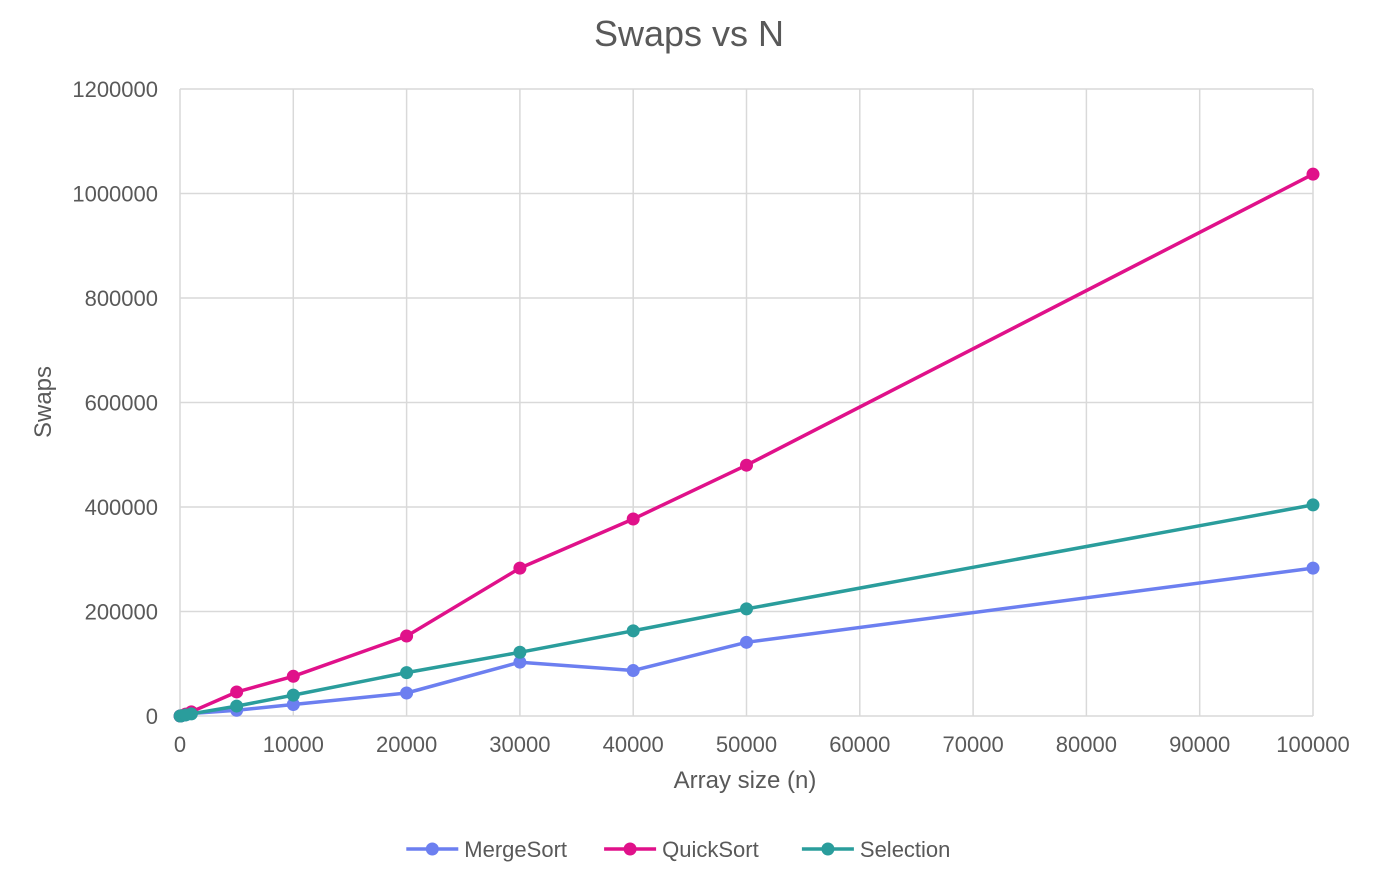 The height and width of the screenshot is (881, 1373). I want to click on x-axis-title: Array size (n), so click(745, 780).